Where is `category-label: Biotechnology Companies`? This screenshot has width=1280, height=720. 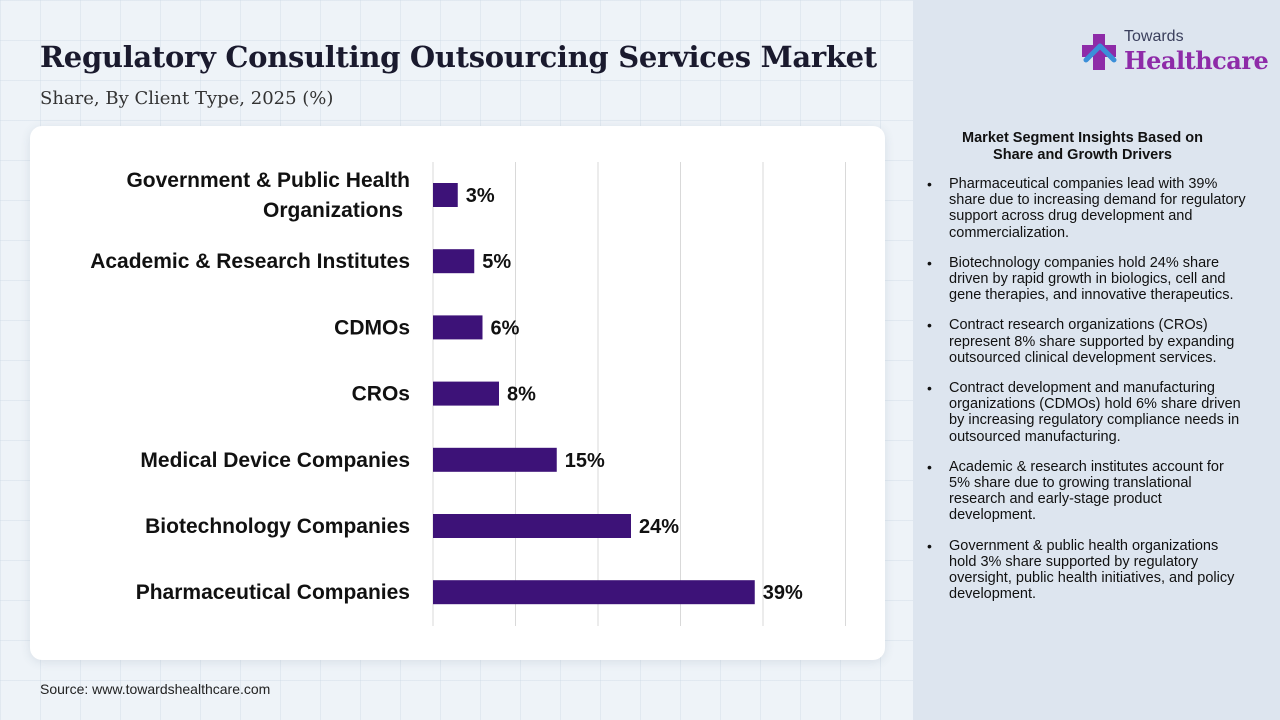 category-label: Biotechnology Companies is located at coordinates (277, 526).